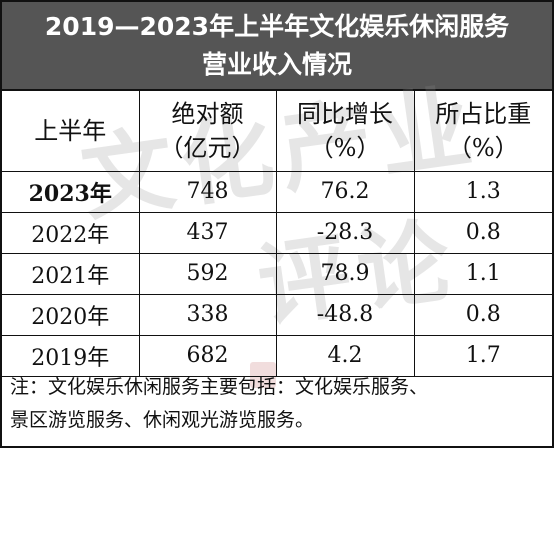 Image resolution: width=554 pixels, height=552 pixels. I want to click on cell-year: 2019年, so click(71, 355).